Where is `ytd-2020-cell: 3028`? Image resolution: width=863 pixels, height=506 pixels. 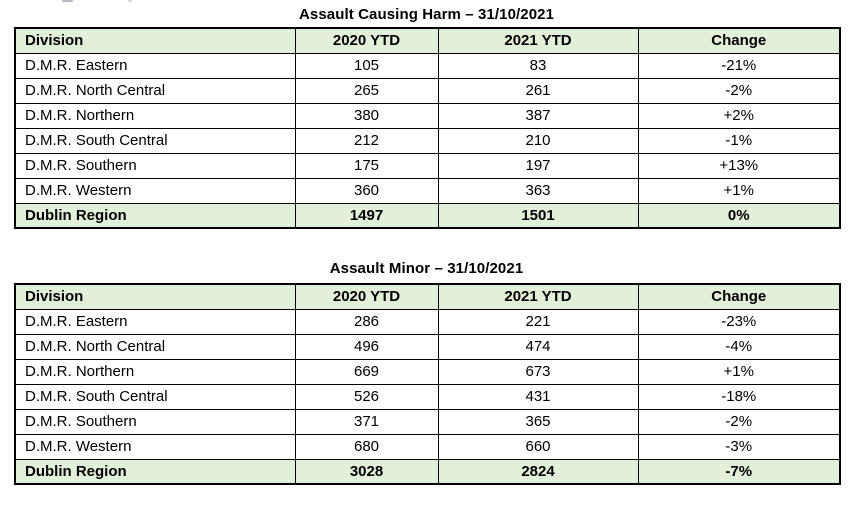 ytd-2020-cell: 3028 is located at coordinates (366, 471).